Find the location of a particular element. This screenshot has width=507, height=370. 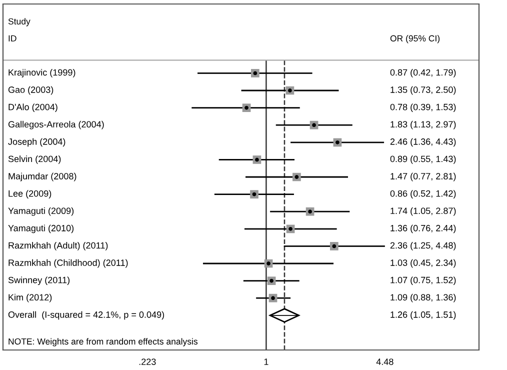

x-tick-label: 1 is located at coordinates (266, 361).